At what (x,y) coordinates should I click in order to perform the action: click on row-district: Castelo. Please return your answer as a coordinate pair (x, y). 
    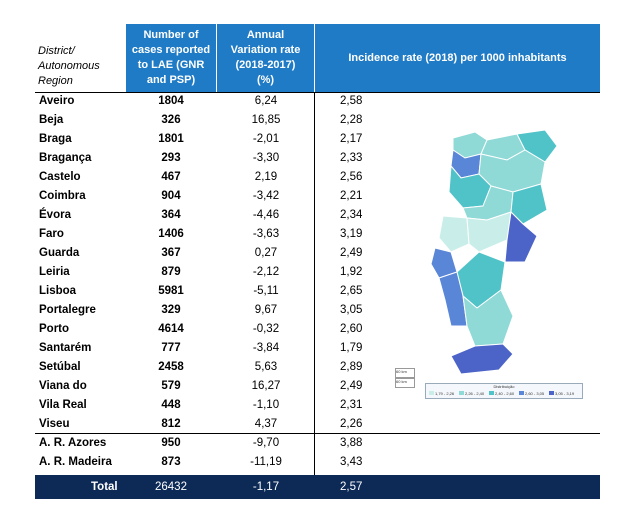
    Looking at the image, I should click on (60, 177).